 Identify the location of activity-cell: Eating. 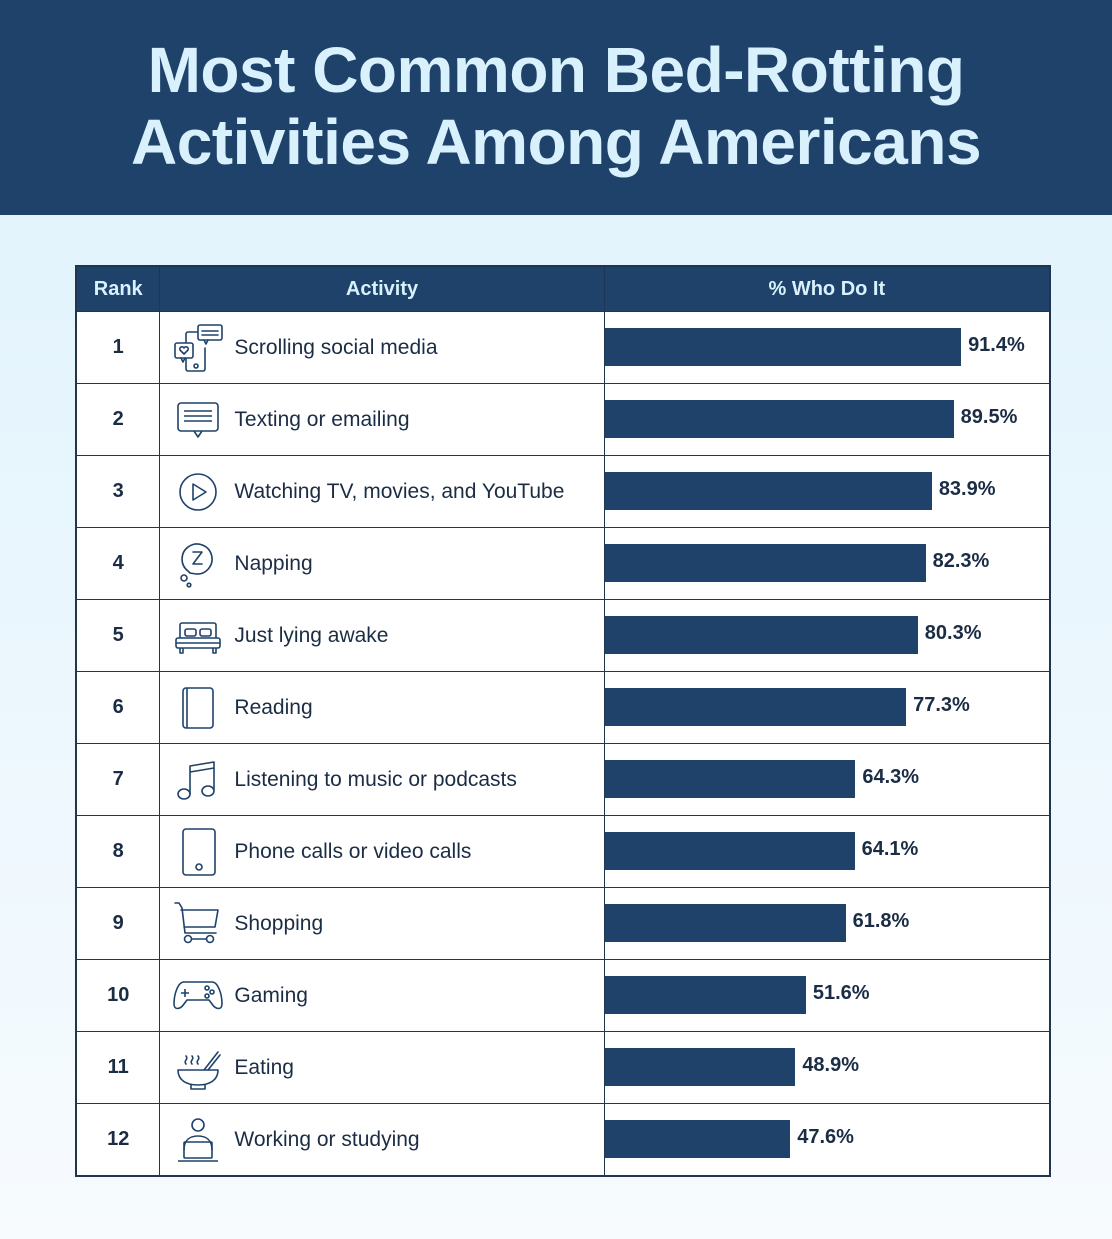
(382, 1067).